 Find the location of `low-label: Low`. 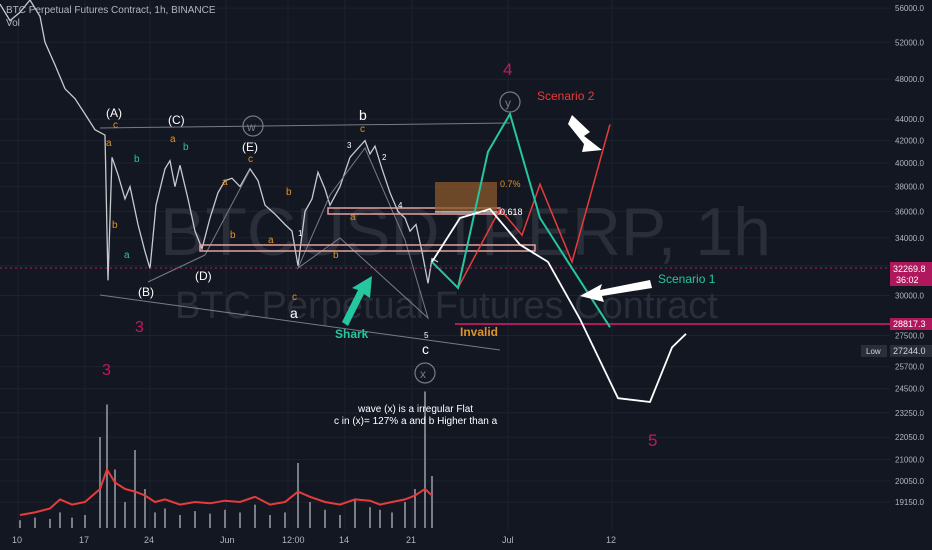

low-label: Low is located at coordinates (873, 351).